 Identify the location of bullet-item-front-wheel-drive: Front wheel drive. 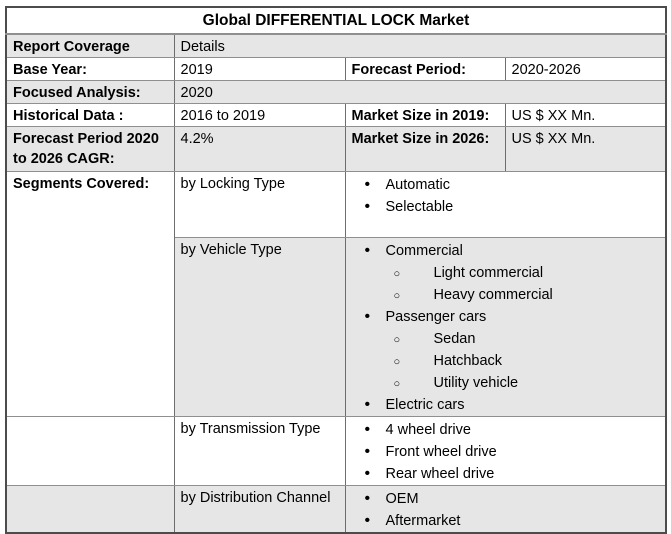
(506, 452).